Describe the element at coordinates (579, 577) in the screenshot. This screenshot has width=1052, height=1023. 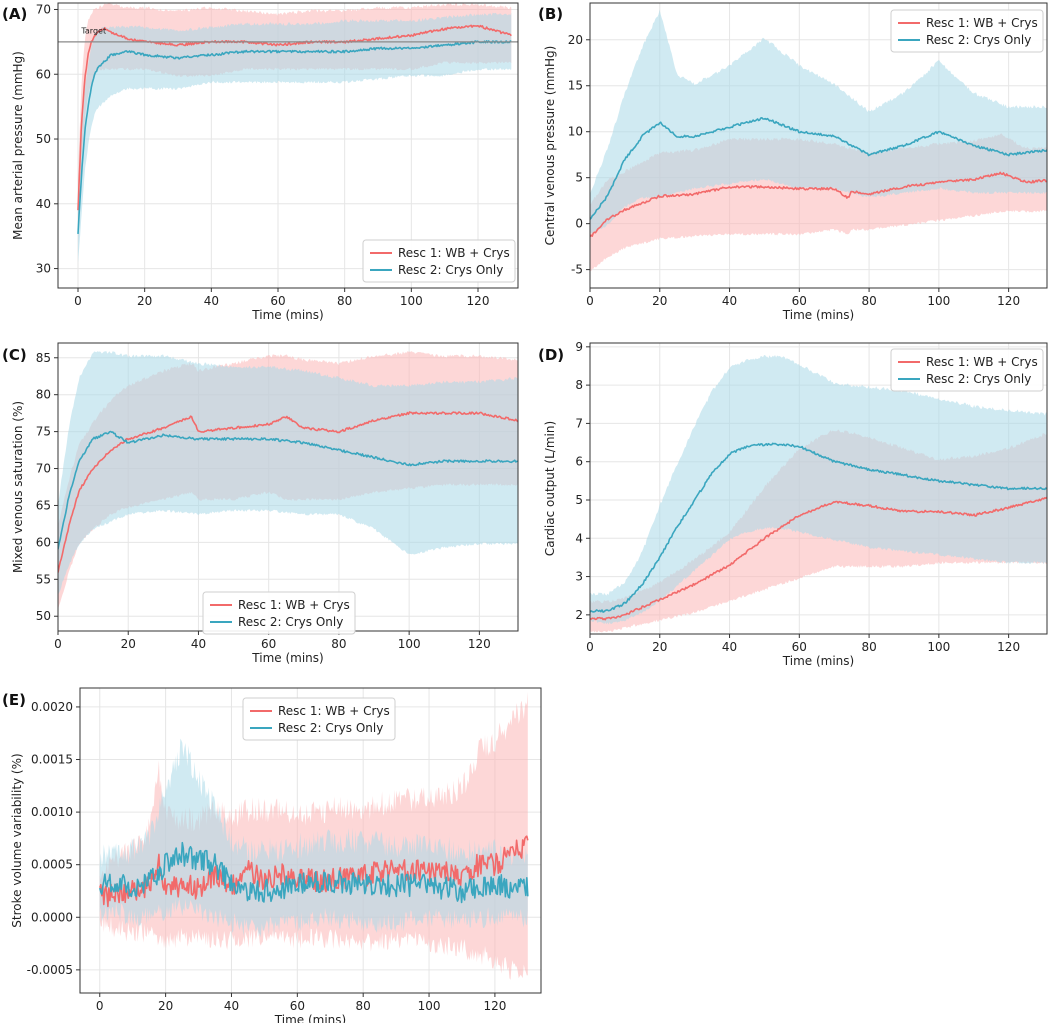
I see `y-tick-label: 3` at that location.